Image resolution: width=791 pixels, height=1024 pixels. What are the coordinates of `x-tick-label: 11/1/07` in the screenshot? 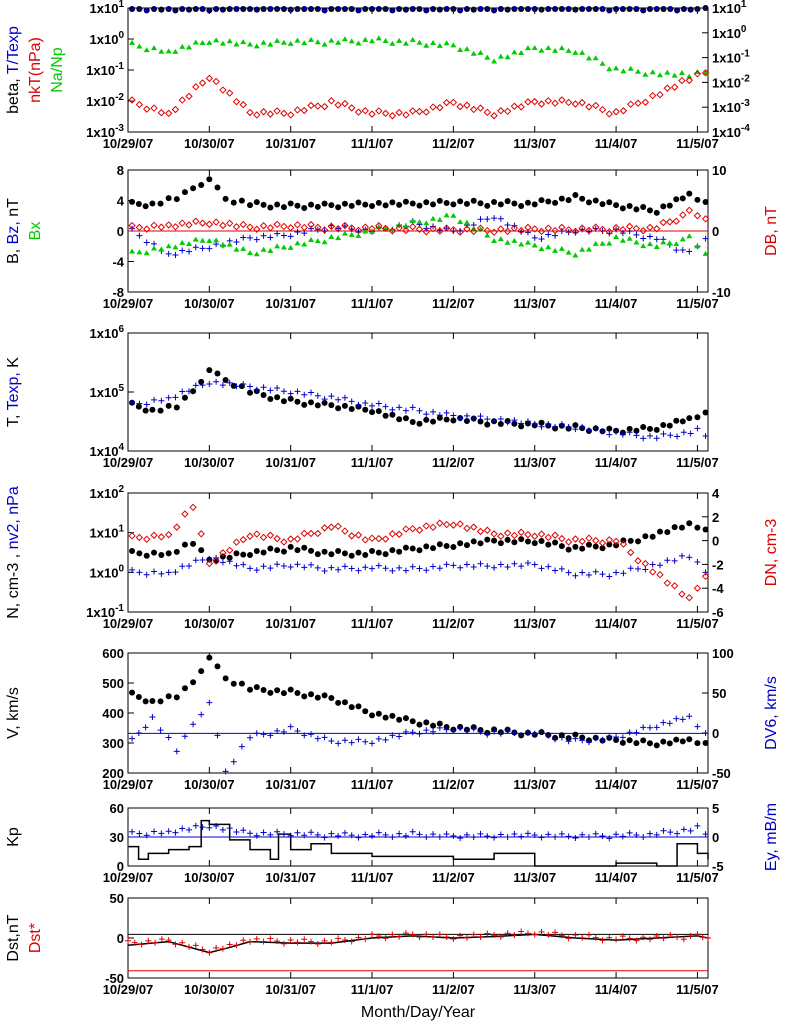 It's located at (372, 784).